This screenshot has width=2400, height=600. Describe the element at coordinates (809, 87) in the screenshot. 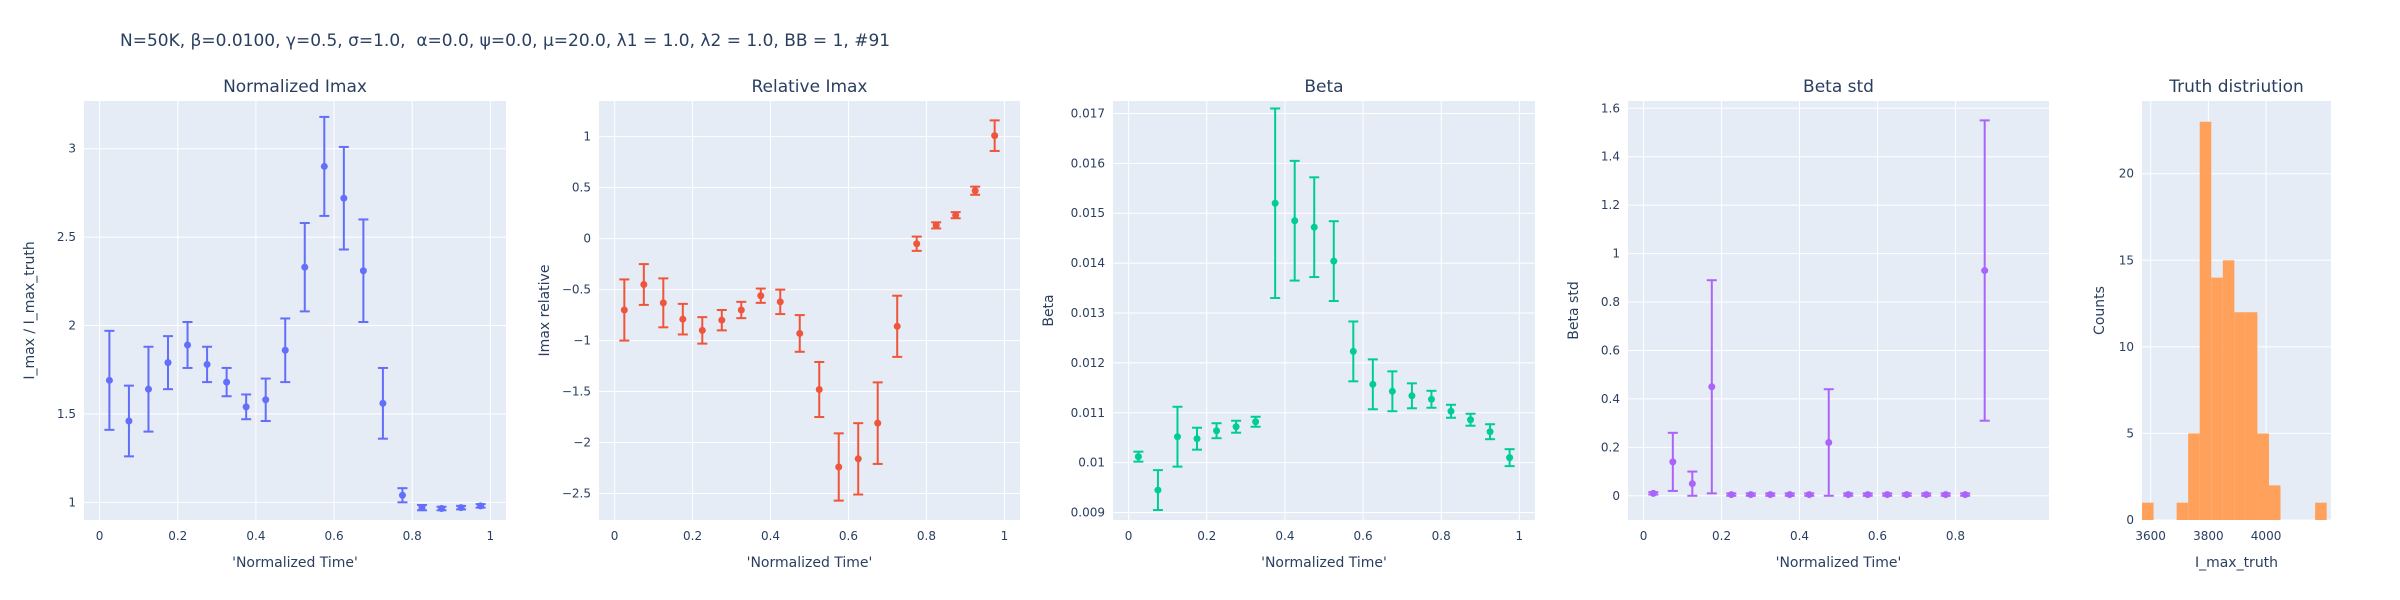

I see `subplot-title: Relative Imax` at that location.